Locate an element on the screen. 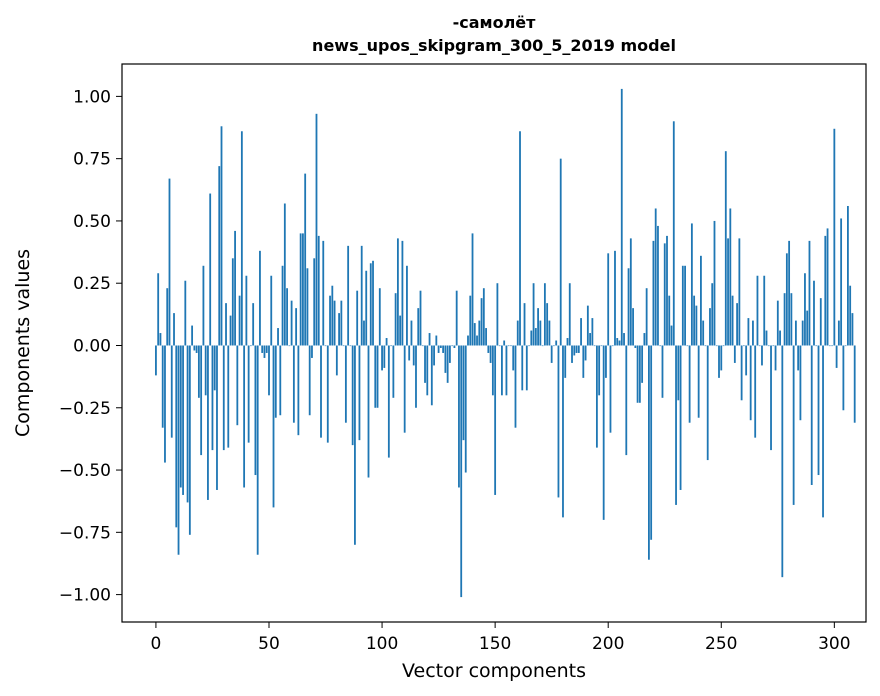  y-tick-label: −1.00 is located at coordinates (85, 596).